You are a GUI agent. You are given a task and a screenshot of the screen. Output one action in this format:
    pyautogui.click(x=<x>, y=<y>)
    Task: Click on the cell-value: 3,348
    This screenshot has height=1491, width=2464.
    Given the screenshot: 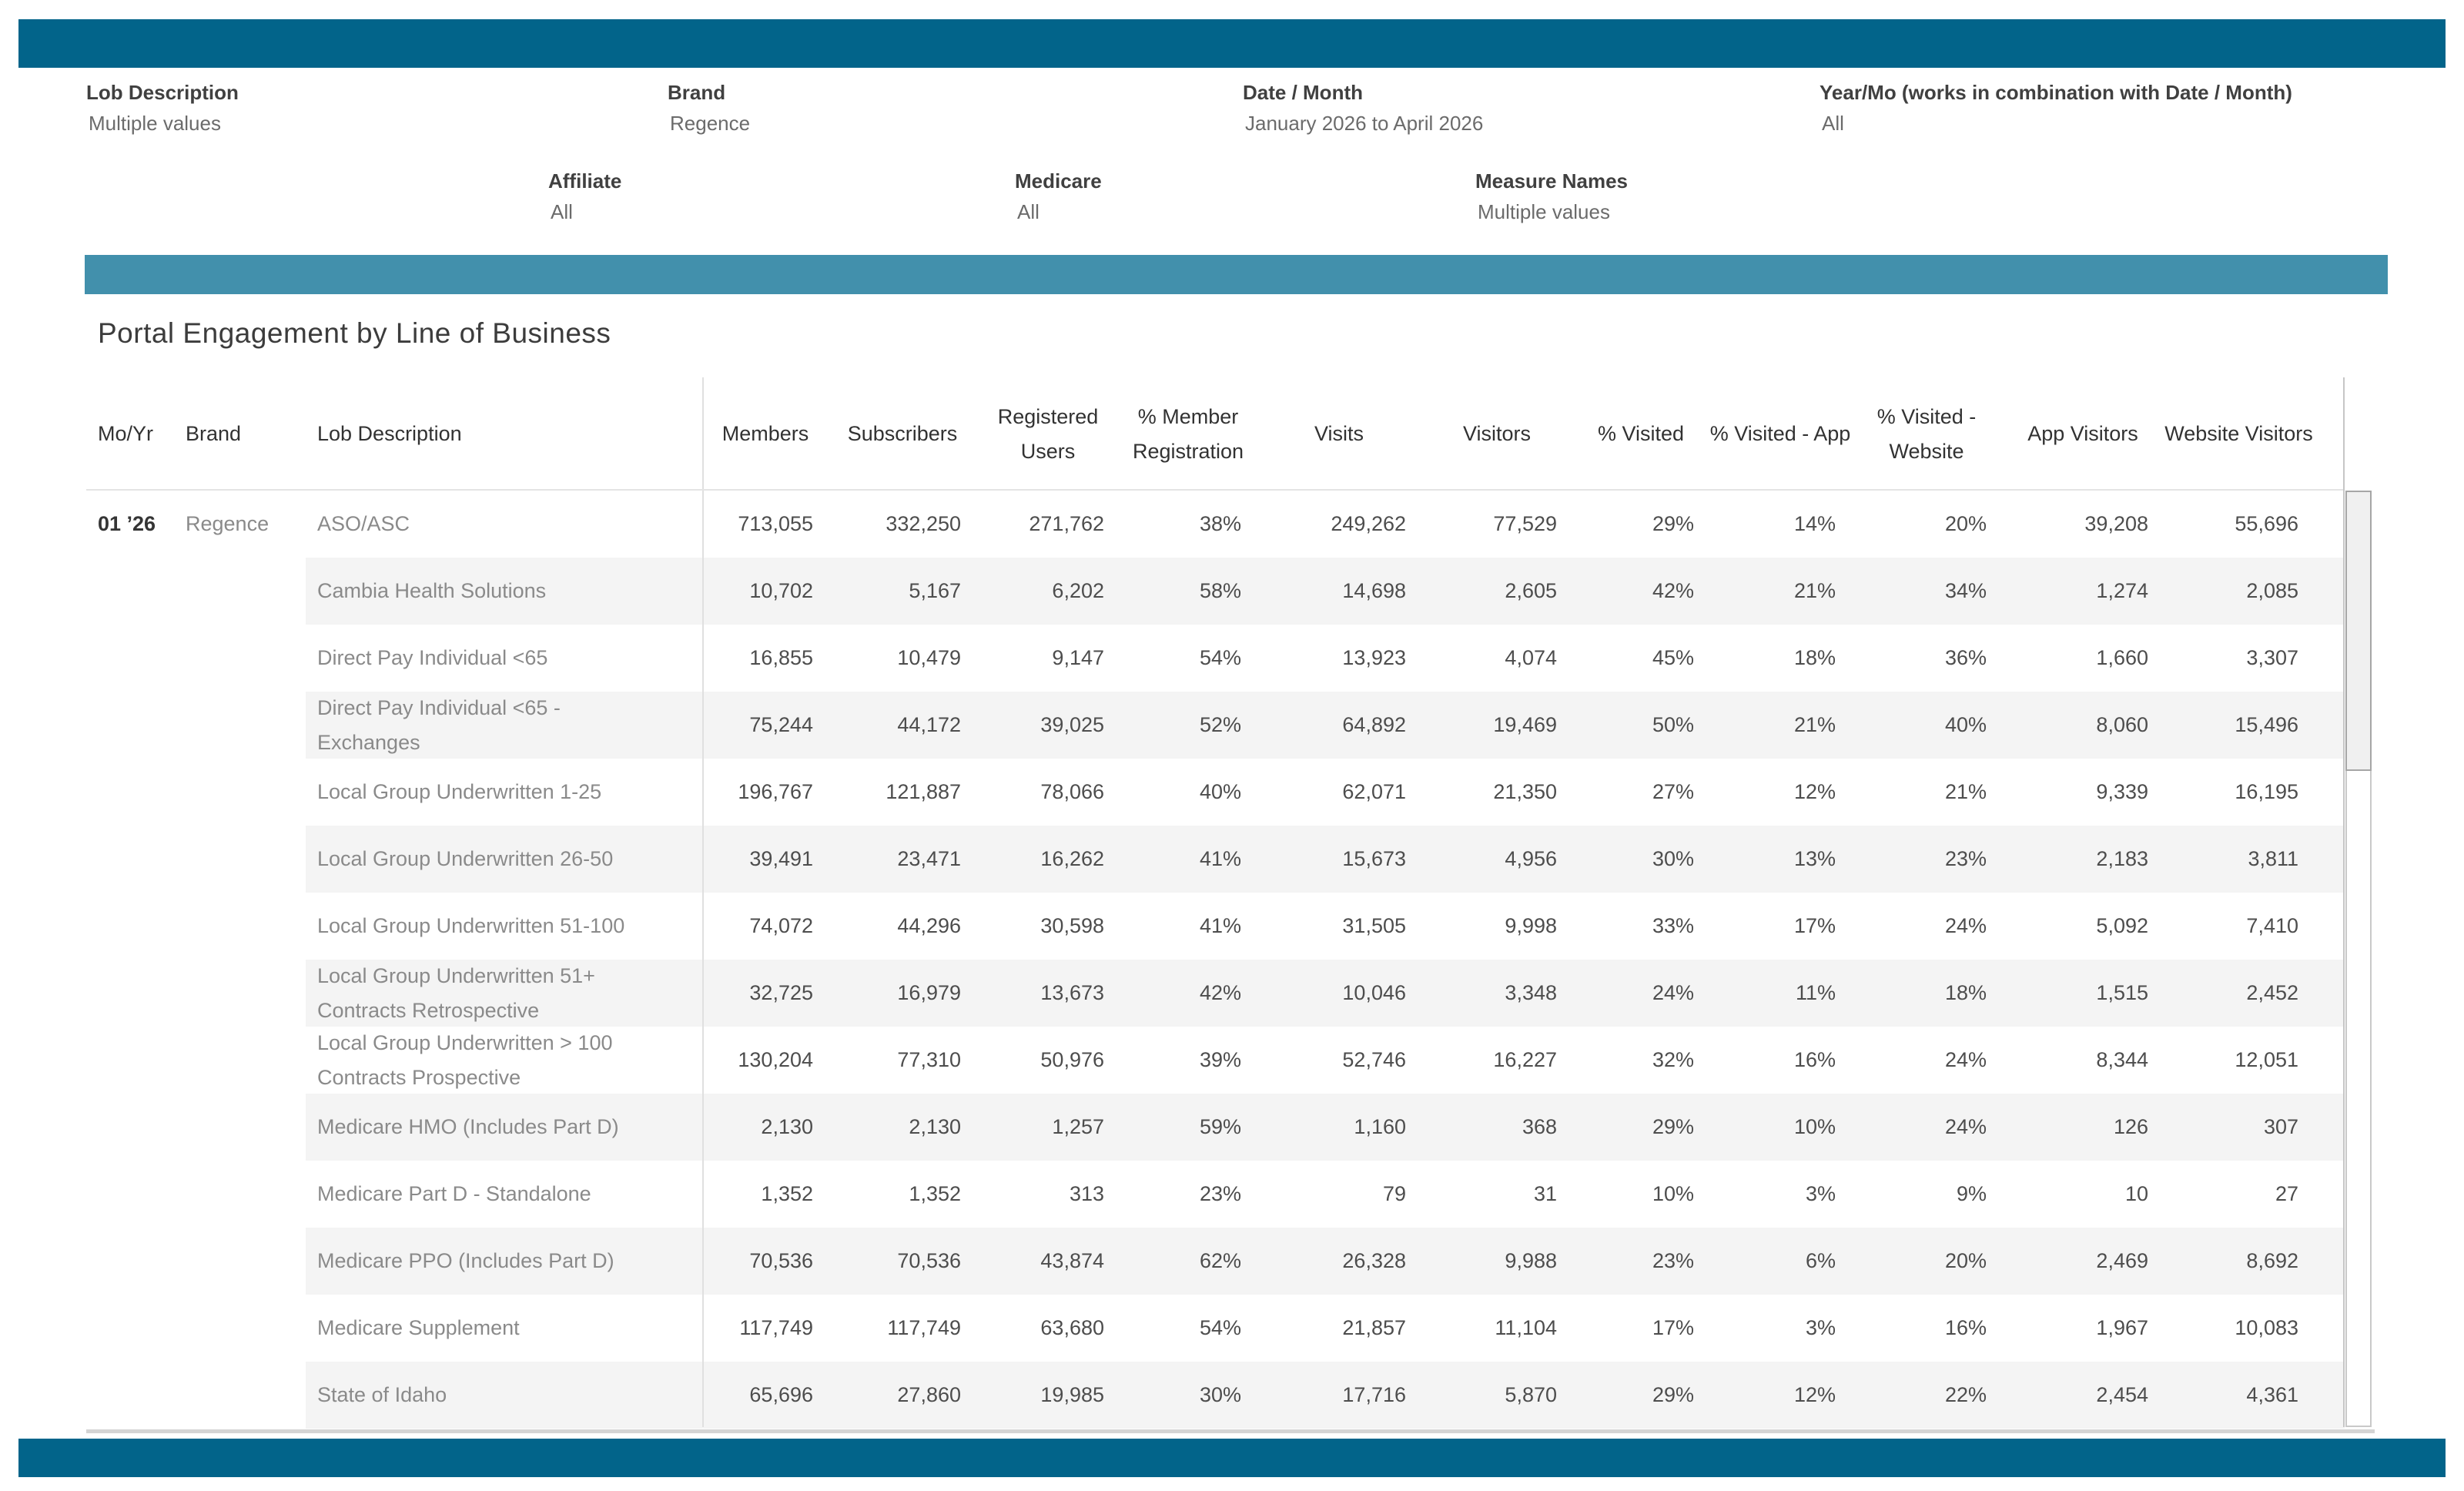 What is the action you would take?
    pyautogui.click(x=1496, y=993)
    